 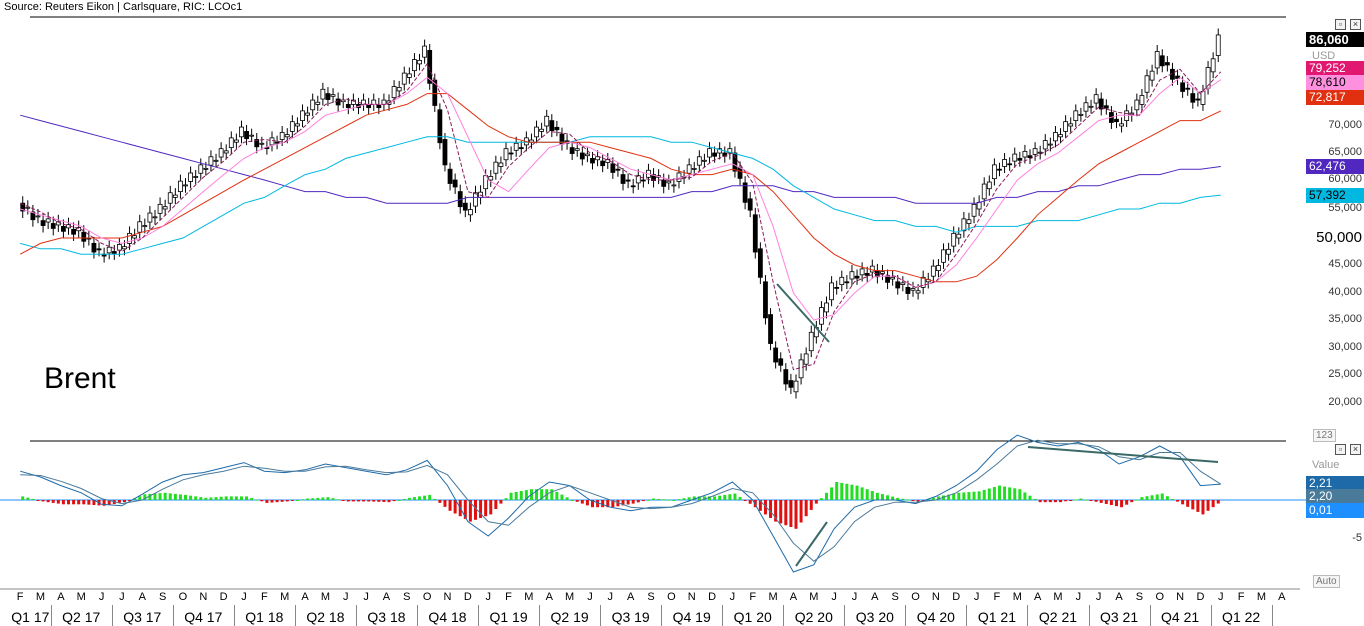 What do you see at coordinates (752, 617) in the screenshot?
I see `quarter-label: Q1 20` at bounding box center [752, 617].